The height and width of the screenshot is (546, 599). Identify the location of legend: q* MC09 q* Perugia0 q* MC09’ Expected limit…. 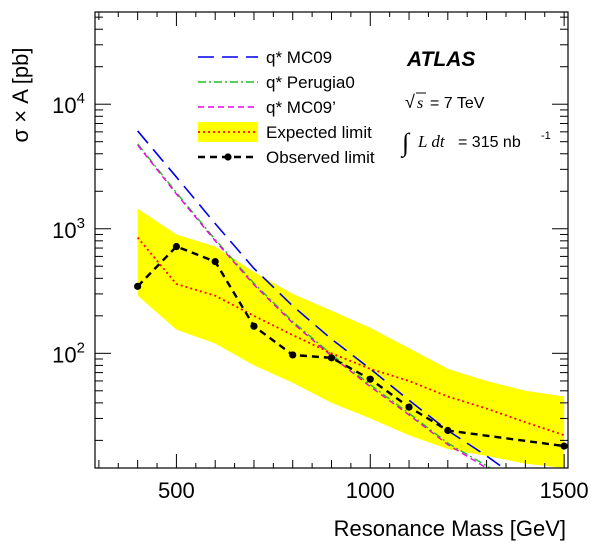
(286, 107).